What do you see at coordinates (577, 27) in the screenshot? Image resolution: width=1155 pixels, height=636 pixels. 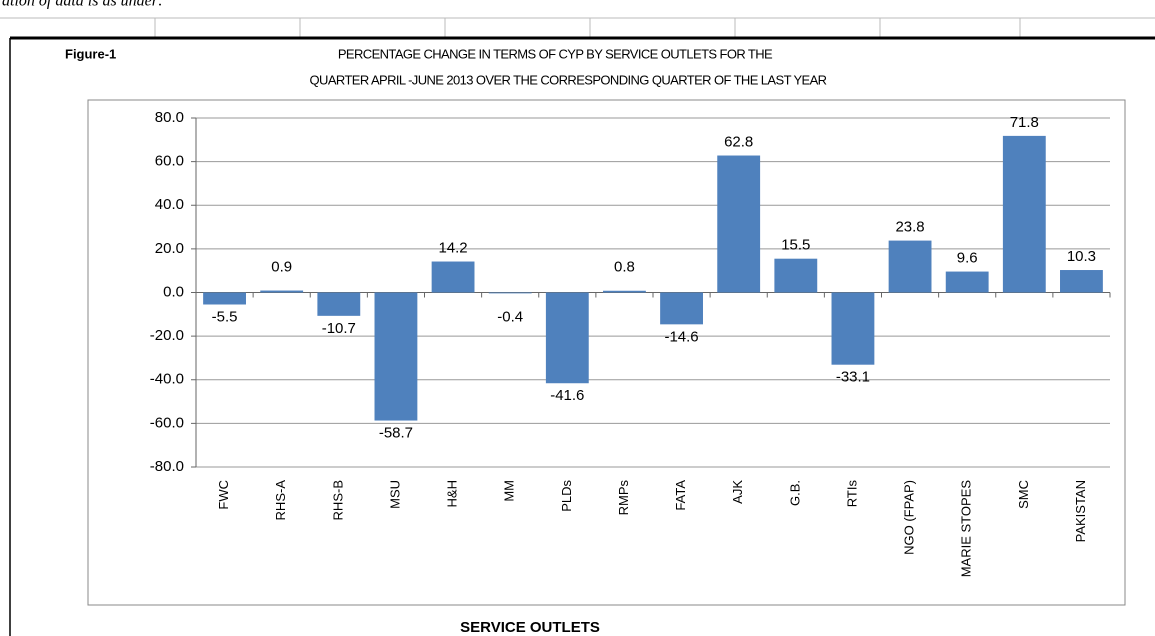 I see `table-lines` at bounding box center [577, 27].